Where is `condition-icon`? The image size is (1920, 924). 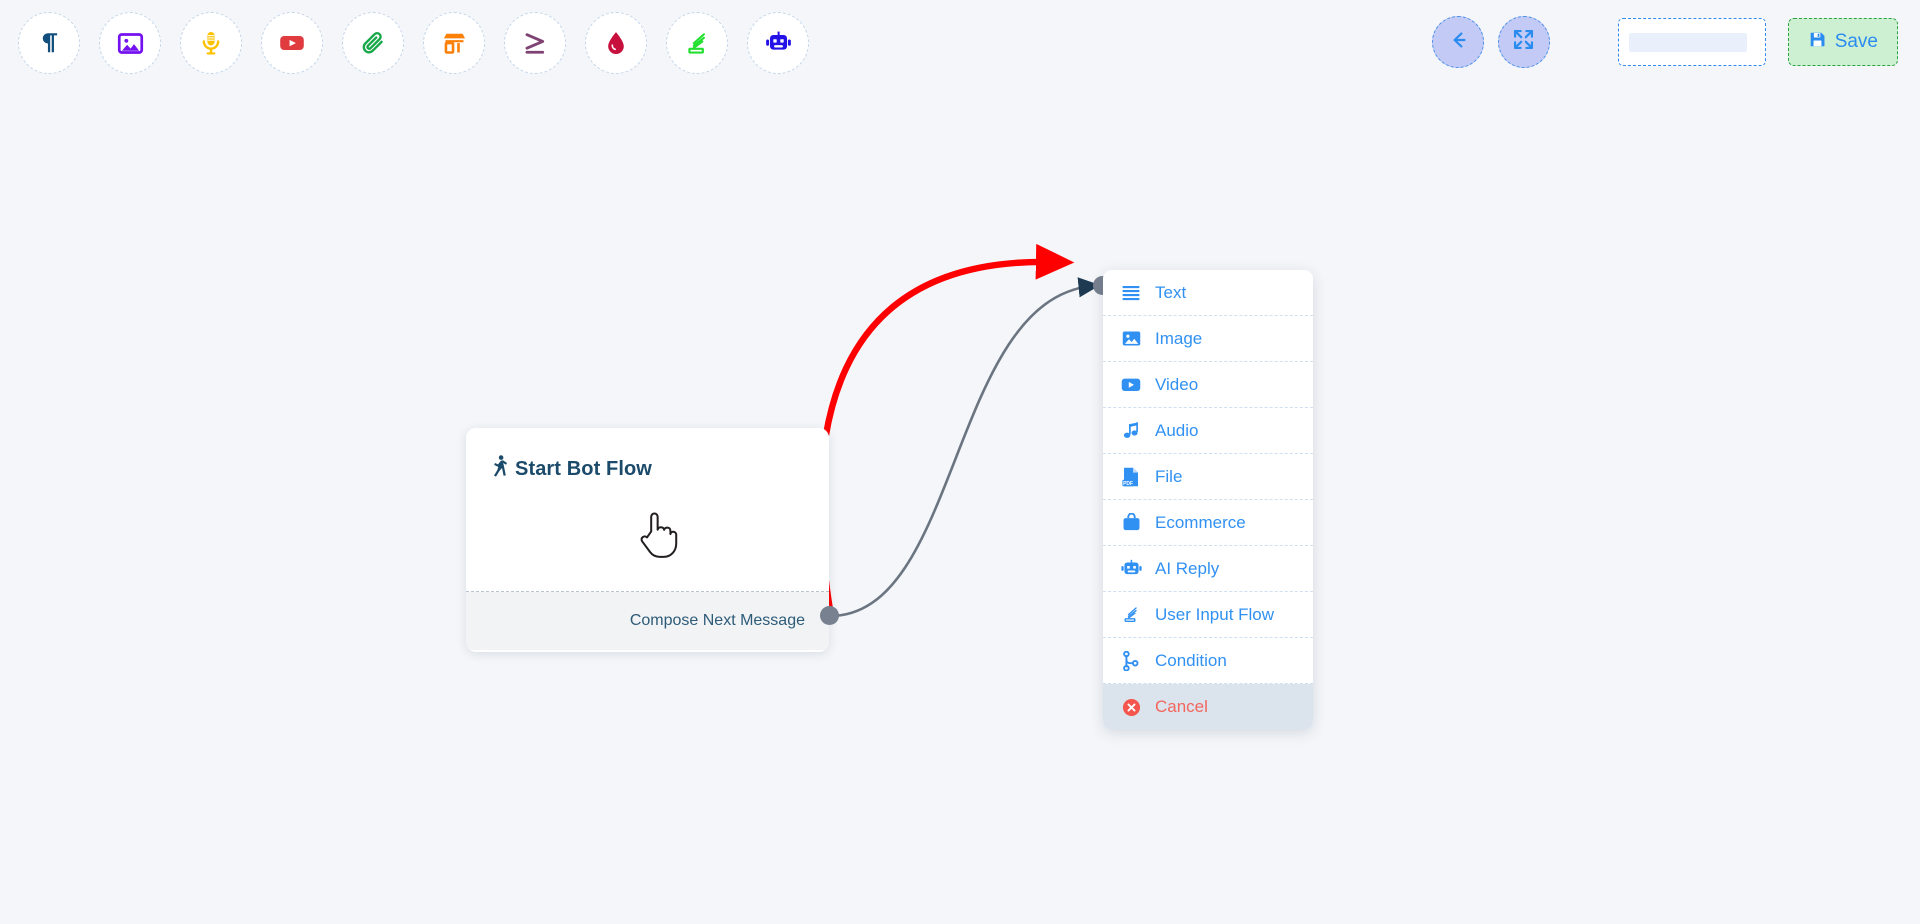
condition-icon is located at coordinates (535, 43).